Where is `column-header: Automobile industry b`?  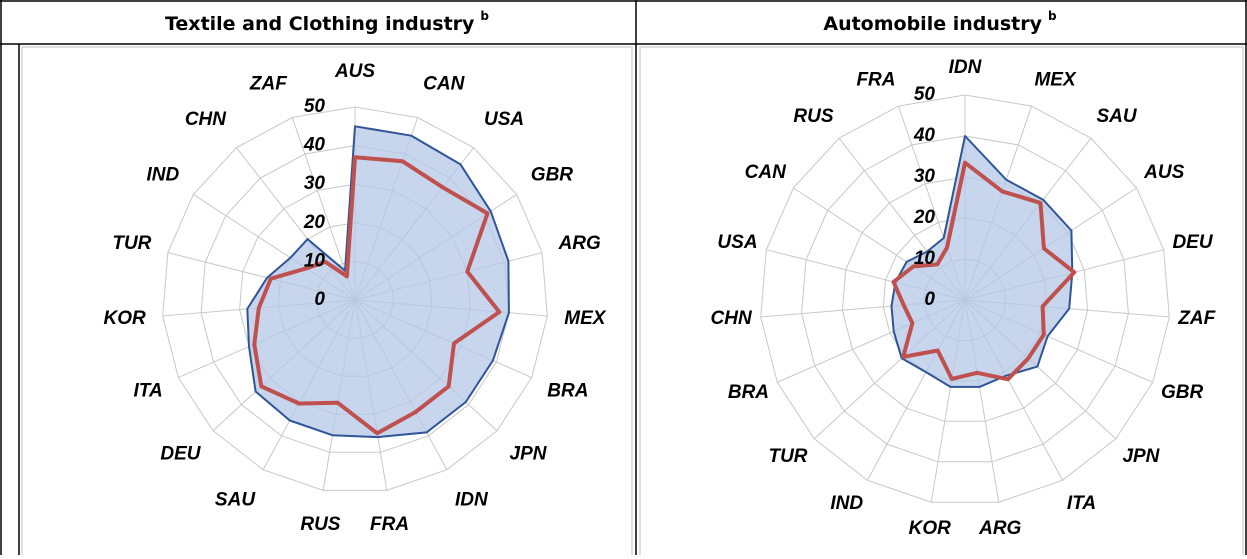 column-header: Automobile industry b is located at coordinates (940, 22).